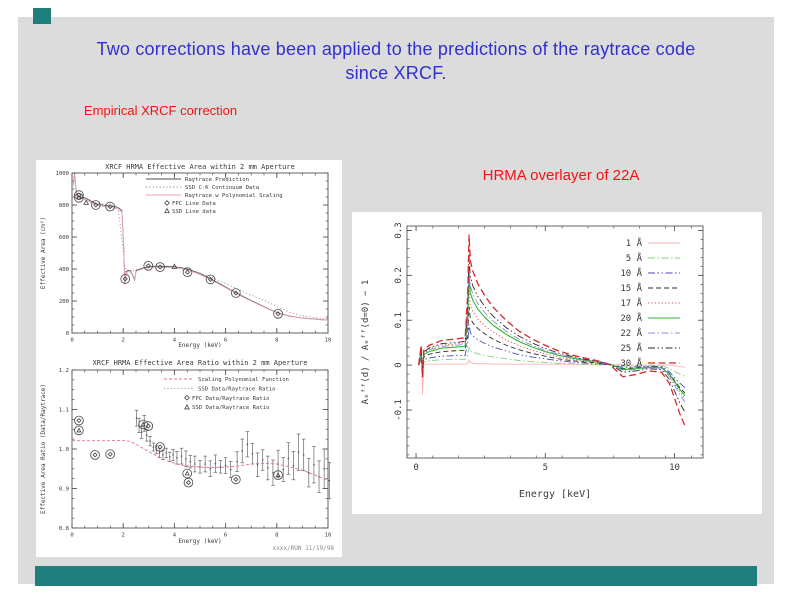 The height and width of the screenshot is (612, 792). I want to click on svg-text: 0.8, so click(64, 529).